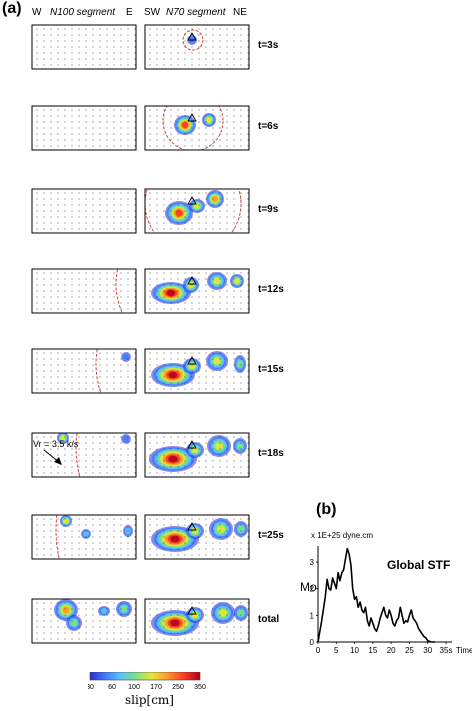 This screenshot has height=711, width=474. Describe the element at coordinates (419, 565) in the screenshot. I see `stf-title: Global STF` at that location.